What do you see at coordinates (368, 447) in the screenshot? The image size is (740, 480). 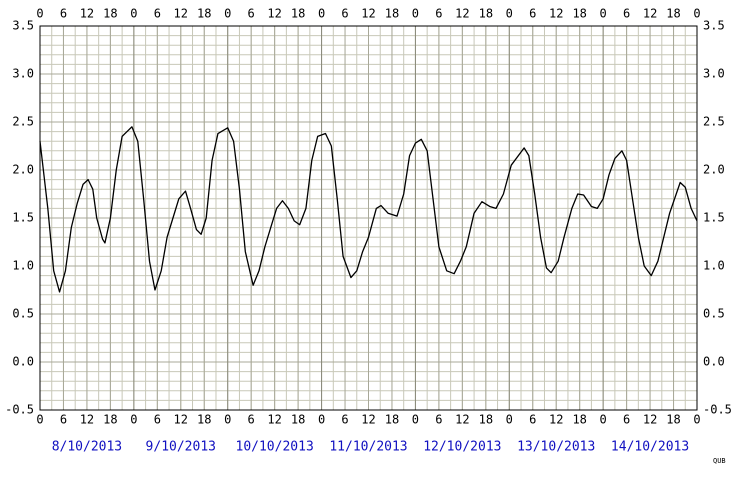 I see `date-label: 11/10/2013` at bounding box center [368, 447].